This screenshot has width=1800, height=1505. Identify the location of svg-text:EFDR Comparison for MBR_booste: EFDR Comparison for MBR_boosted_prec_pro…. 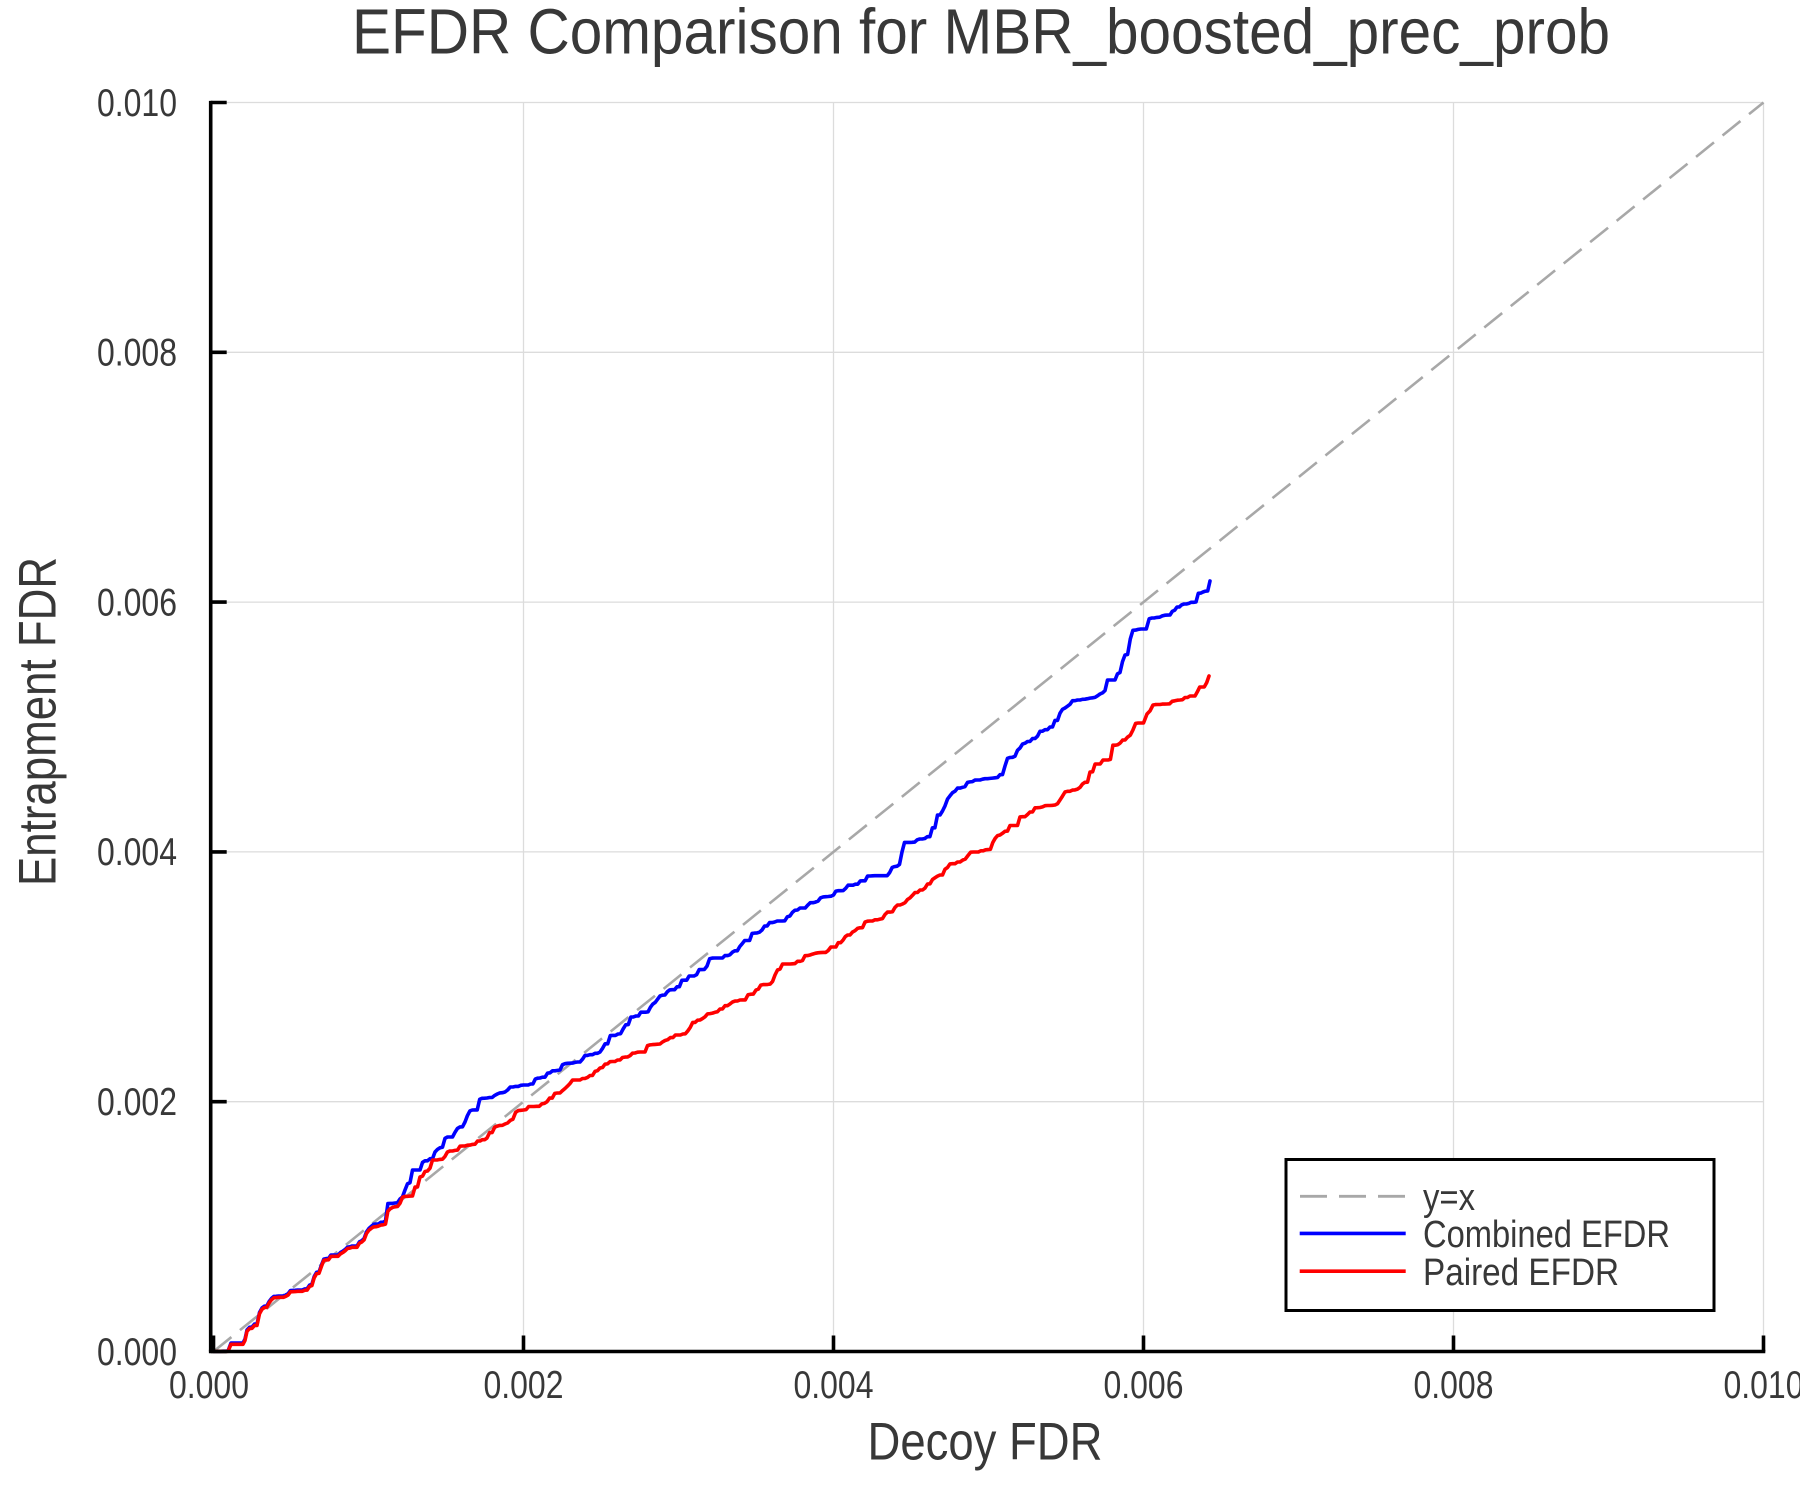
(981, 34).